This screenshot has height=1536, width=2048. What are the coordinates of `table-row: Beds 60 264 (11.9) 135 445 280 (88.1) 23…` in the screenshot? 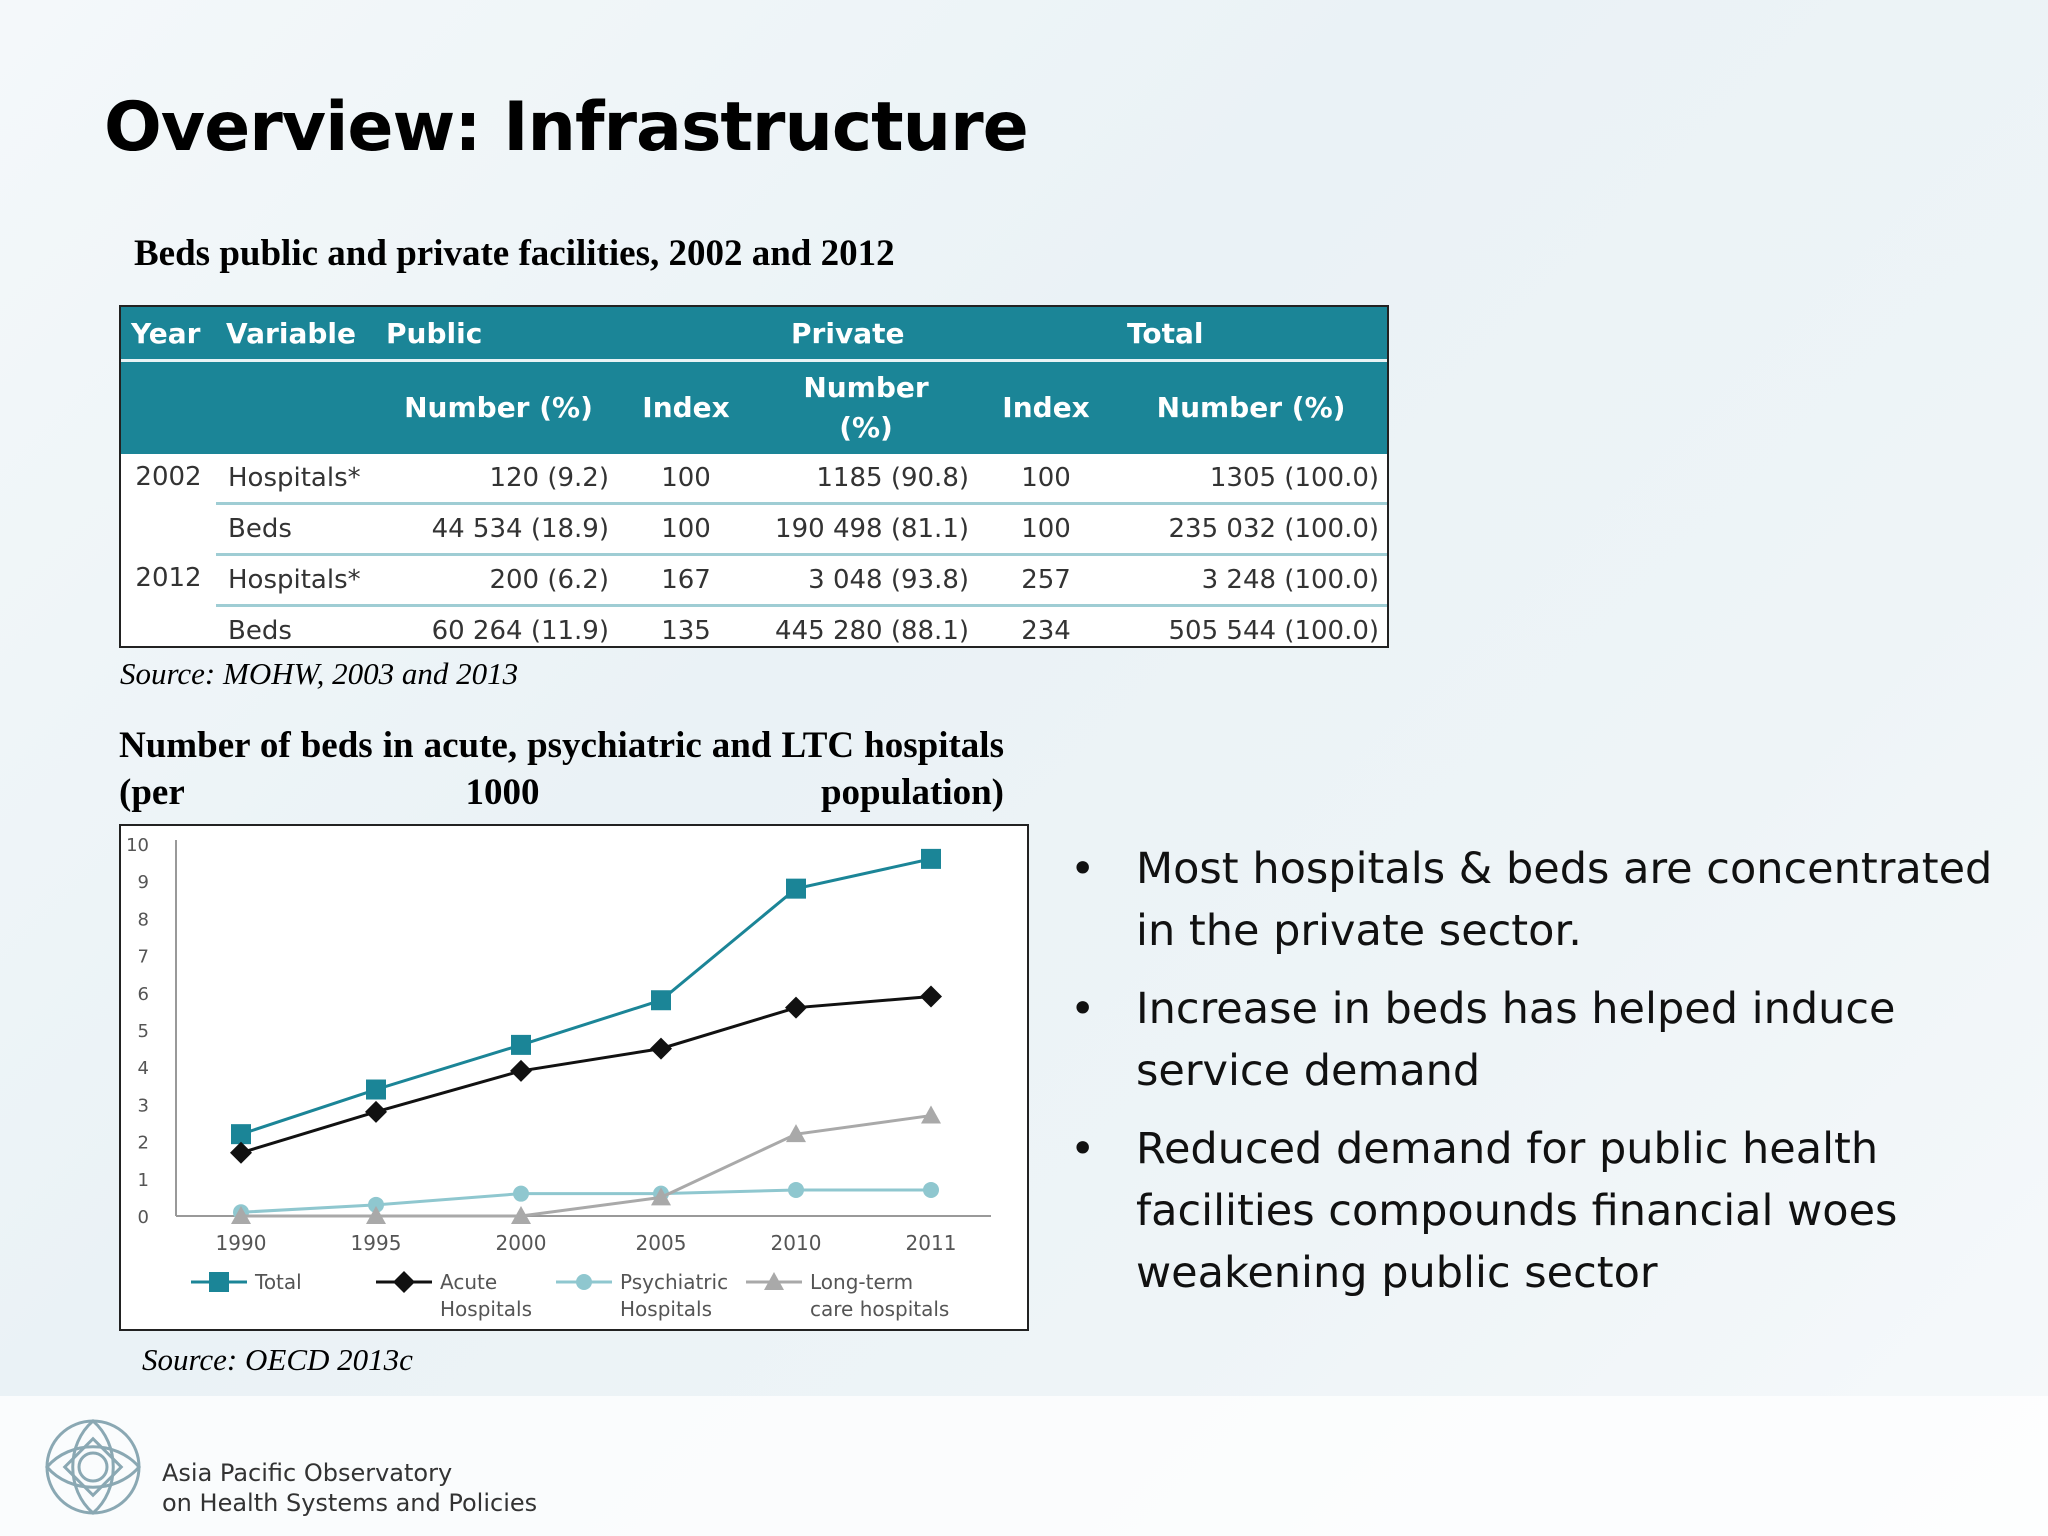 It's located at (754, 626).